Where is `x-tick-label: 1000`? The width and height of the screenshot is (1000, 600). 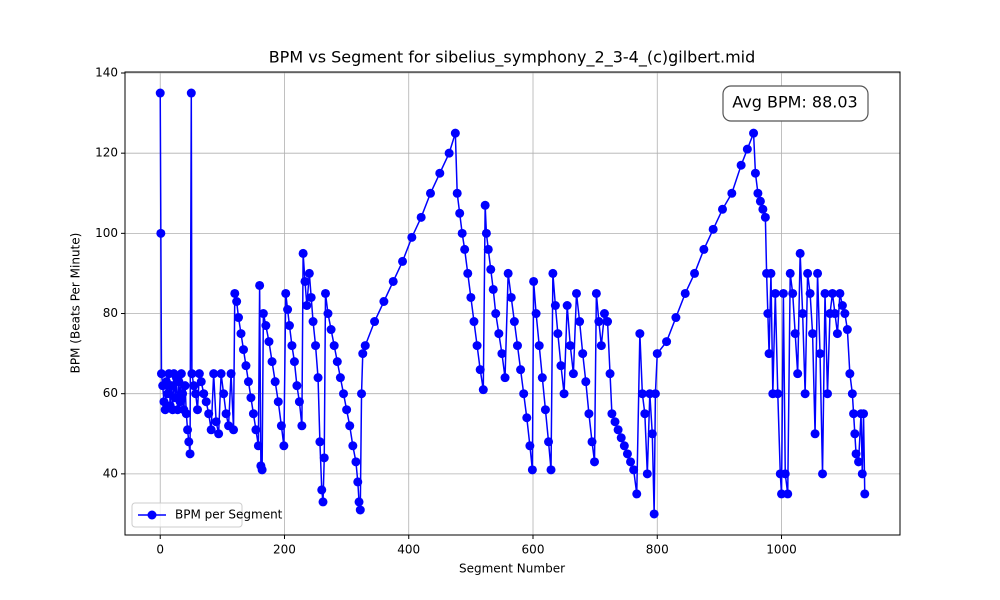 x-tick-label: 1000 is located at coordinates (781, 550).